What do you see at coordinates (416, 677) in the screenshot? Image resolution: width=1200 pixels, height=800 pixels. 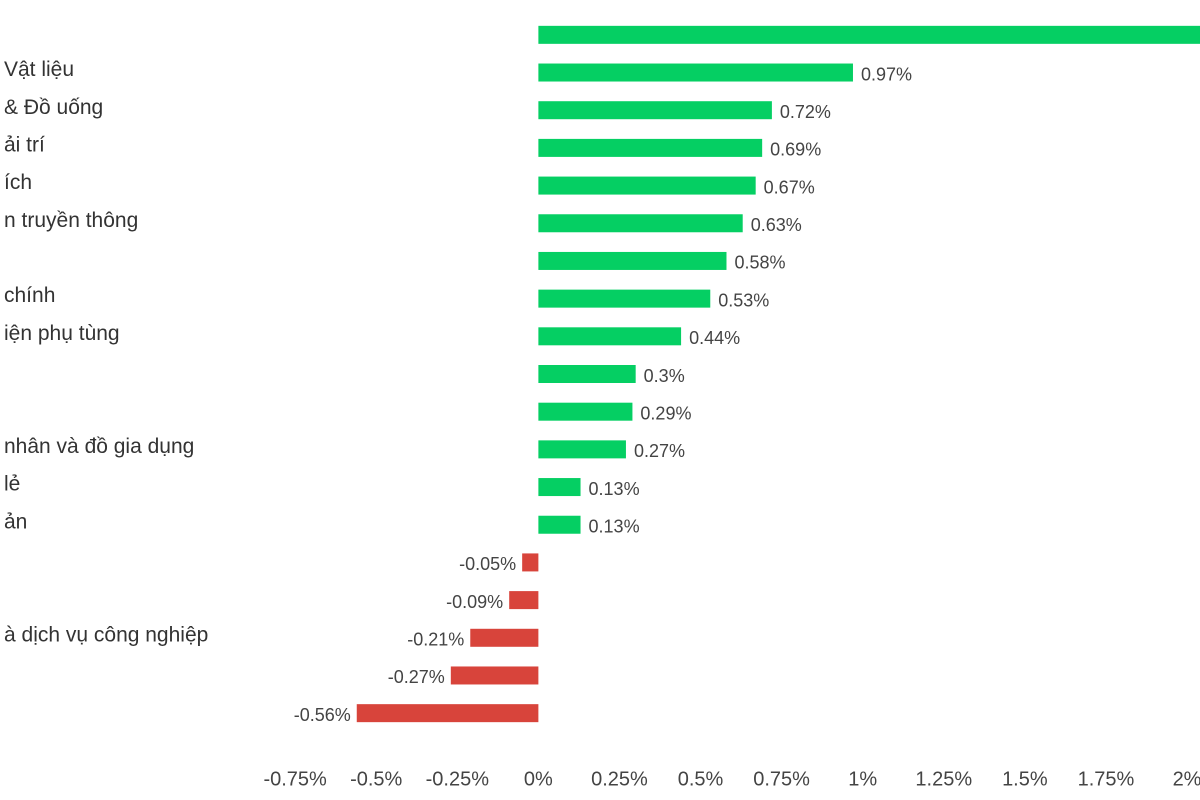 I see `value-label: -0.27%` at bounding box center [416, 677].